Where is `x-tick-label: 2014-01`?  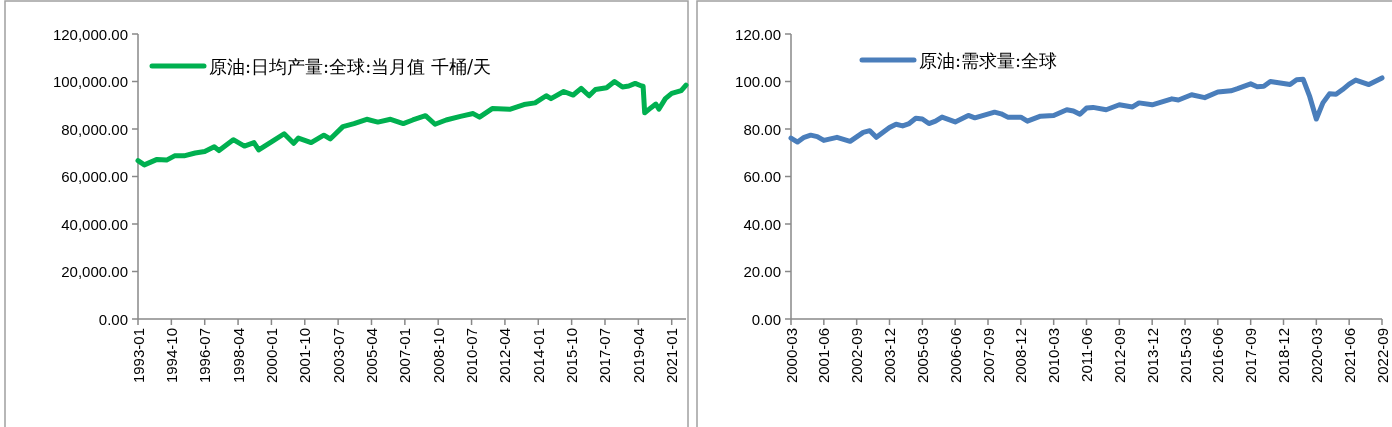
x-tick-label: 2014-01 is located at coordinates (538, 356).